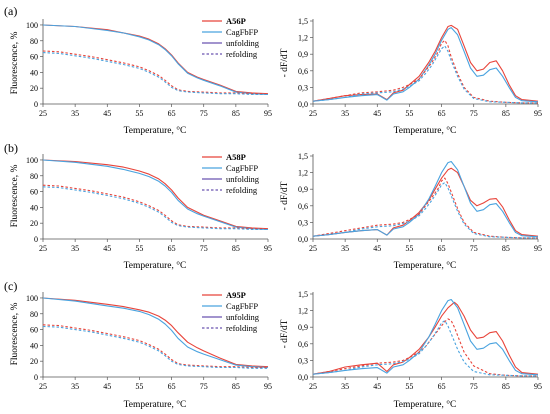 This screenshot has width=550, height=414. What do you see at coordinates (303, 206) in the screenshot?
I see `y-tick-label: 0,6` at bounding box center [303, 206].